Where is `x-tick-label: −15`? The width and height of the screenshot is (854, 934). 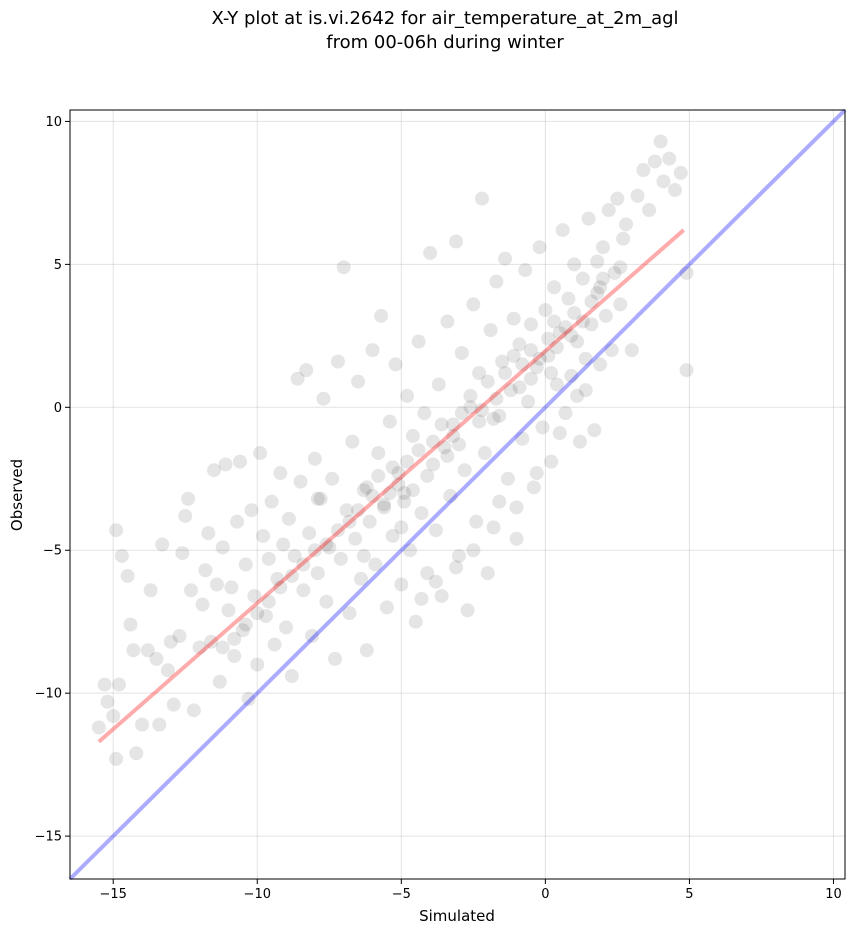
x-tick-label: −15 is located at coordinates (112, 894).